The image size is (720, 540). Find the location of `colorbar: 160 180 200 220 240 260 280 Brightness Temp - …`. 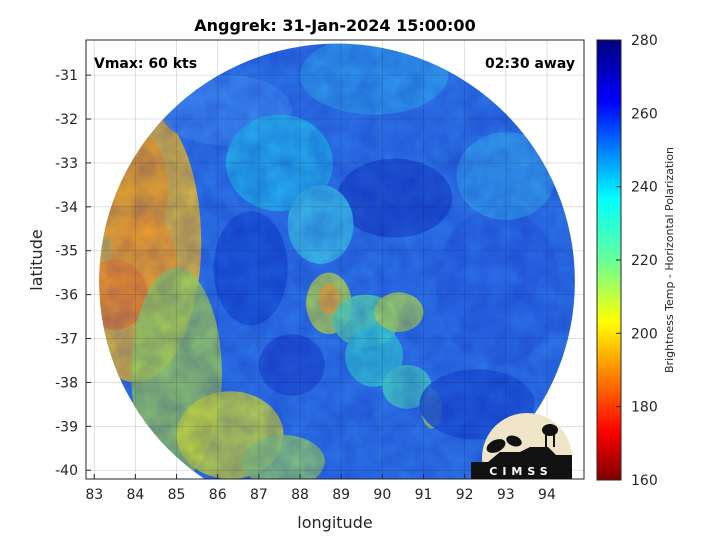

colorbar: 160 180 200 220 240 260 280 Brightness Temp - … is located at coordinates (636, 261).